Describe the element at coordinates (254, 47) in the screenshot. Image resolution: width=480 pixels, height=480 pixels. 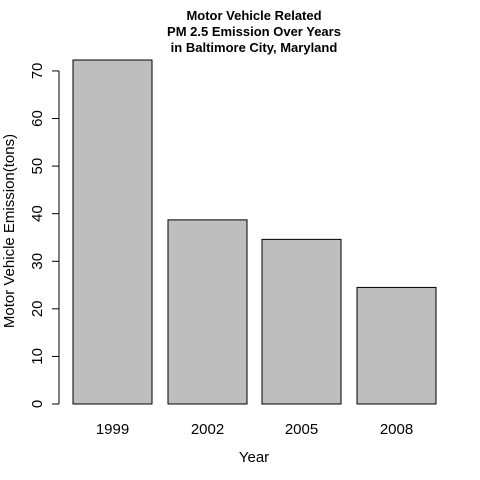
I see `chart-title-line-3: in Baltimore City, Maryland` at that location.